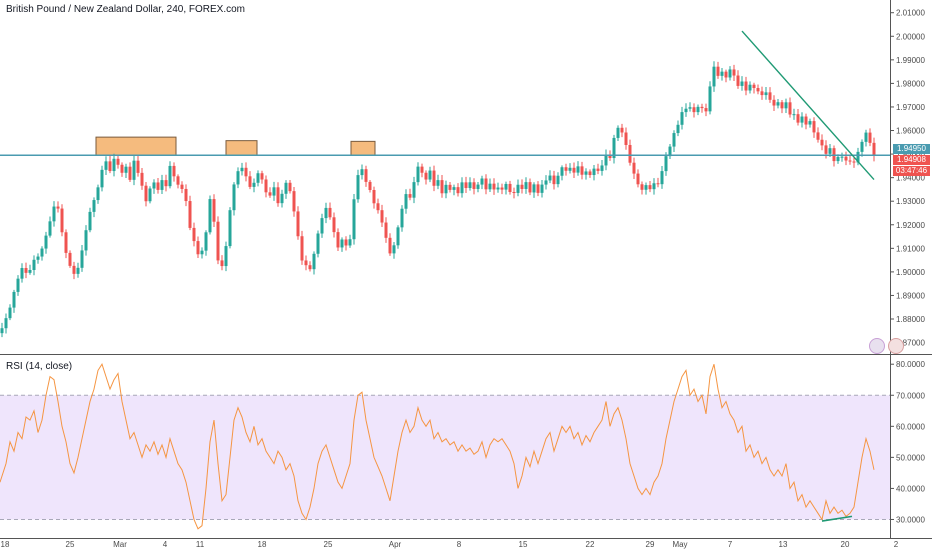 The width and height of the screenshot is (932, 550). I want to click on time-tick-label: 15, so click(523, 544).